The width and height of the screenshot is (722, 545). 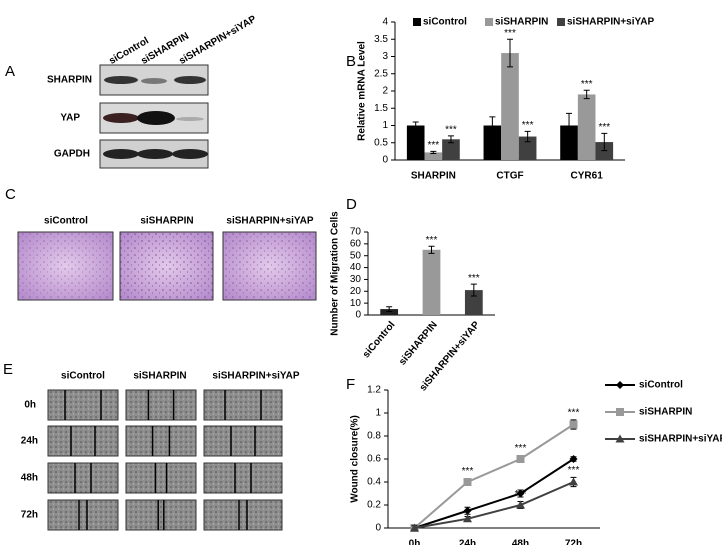 What do you see at coordinates (167, 266) in the screenshot?
I see `migration-image` at bounding box center [167, 266].